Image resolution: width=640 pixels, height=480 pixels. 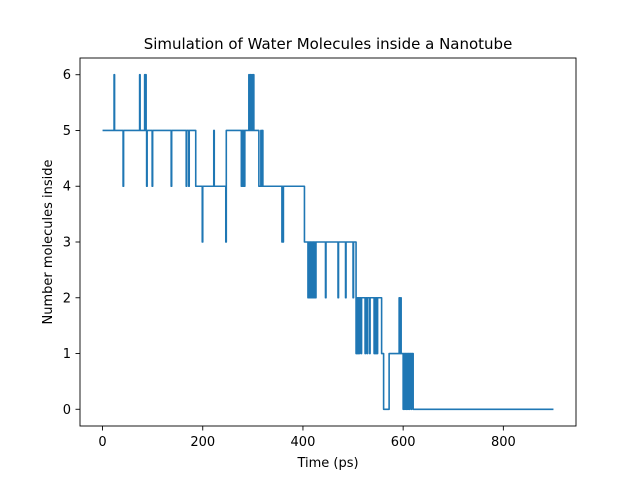 I want to click on x-axis-label: Time (ps), so click(x=327, y=463).